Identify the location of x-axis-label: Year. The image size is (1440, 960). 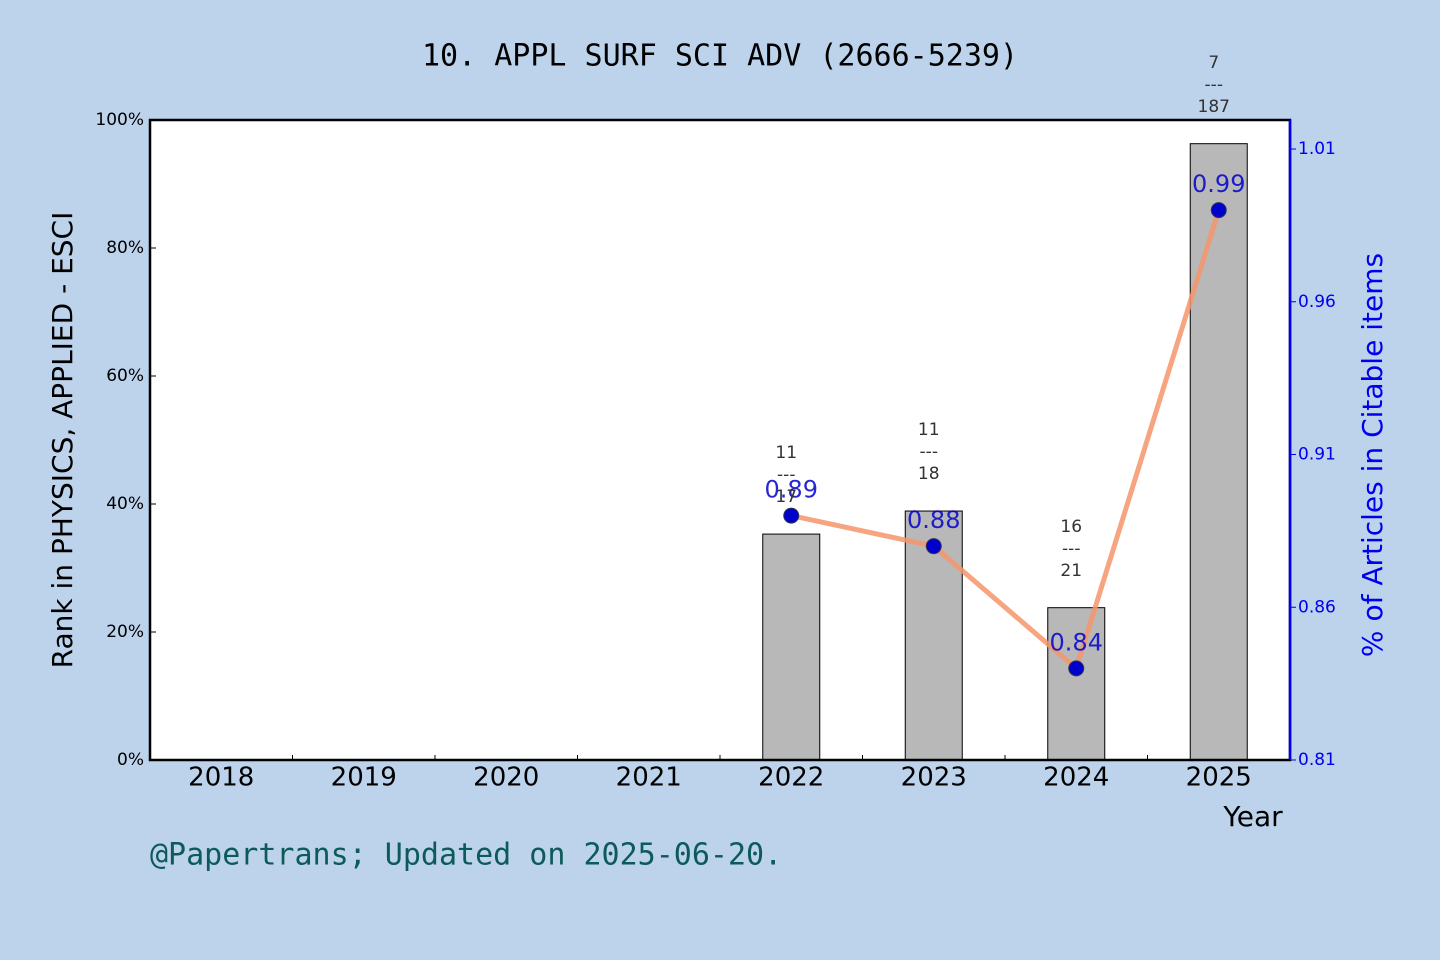
(1252, 816).